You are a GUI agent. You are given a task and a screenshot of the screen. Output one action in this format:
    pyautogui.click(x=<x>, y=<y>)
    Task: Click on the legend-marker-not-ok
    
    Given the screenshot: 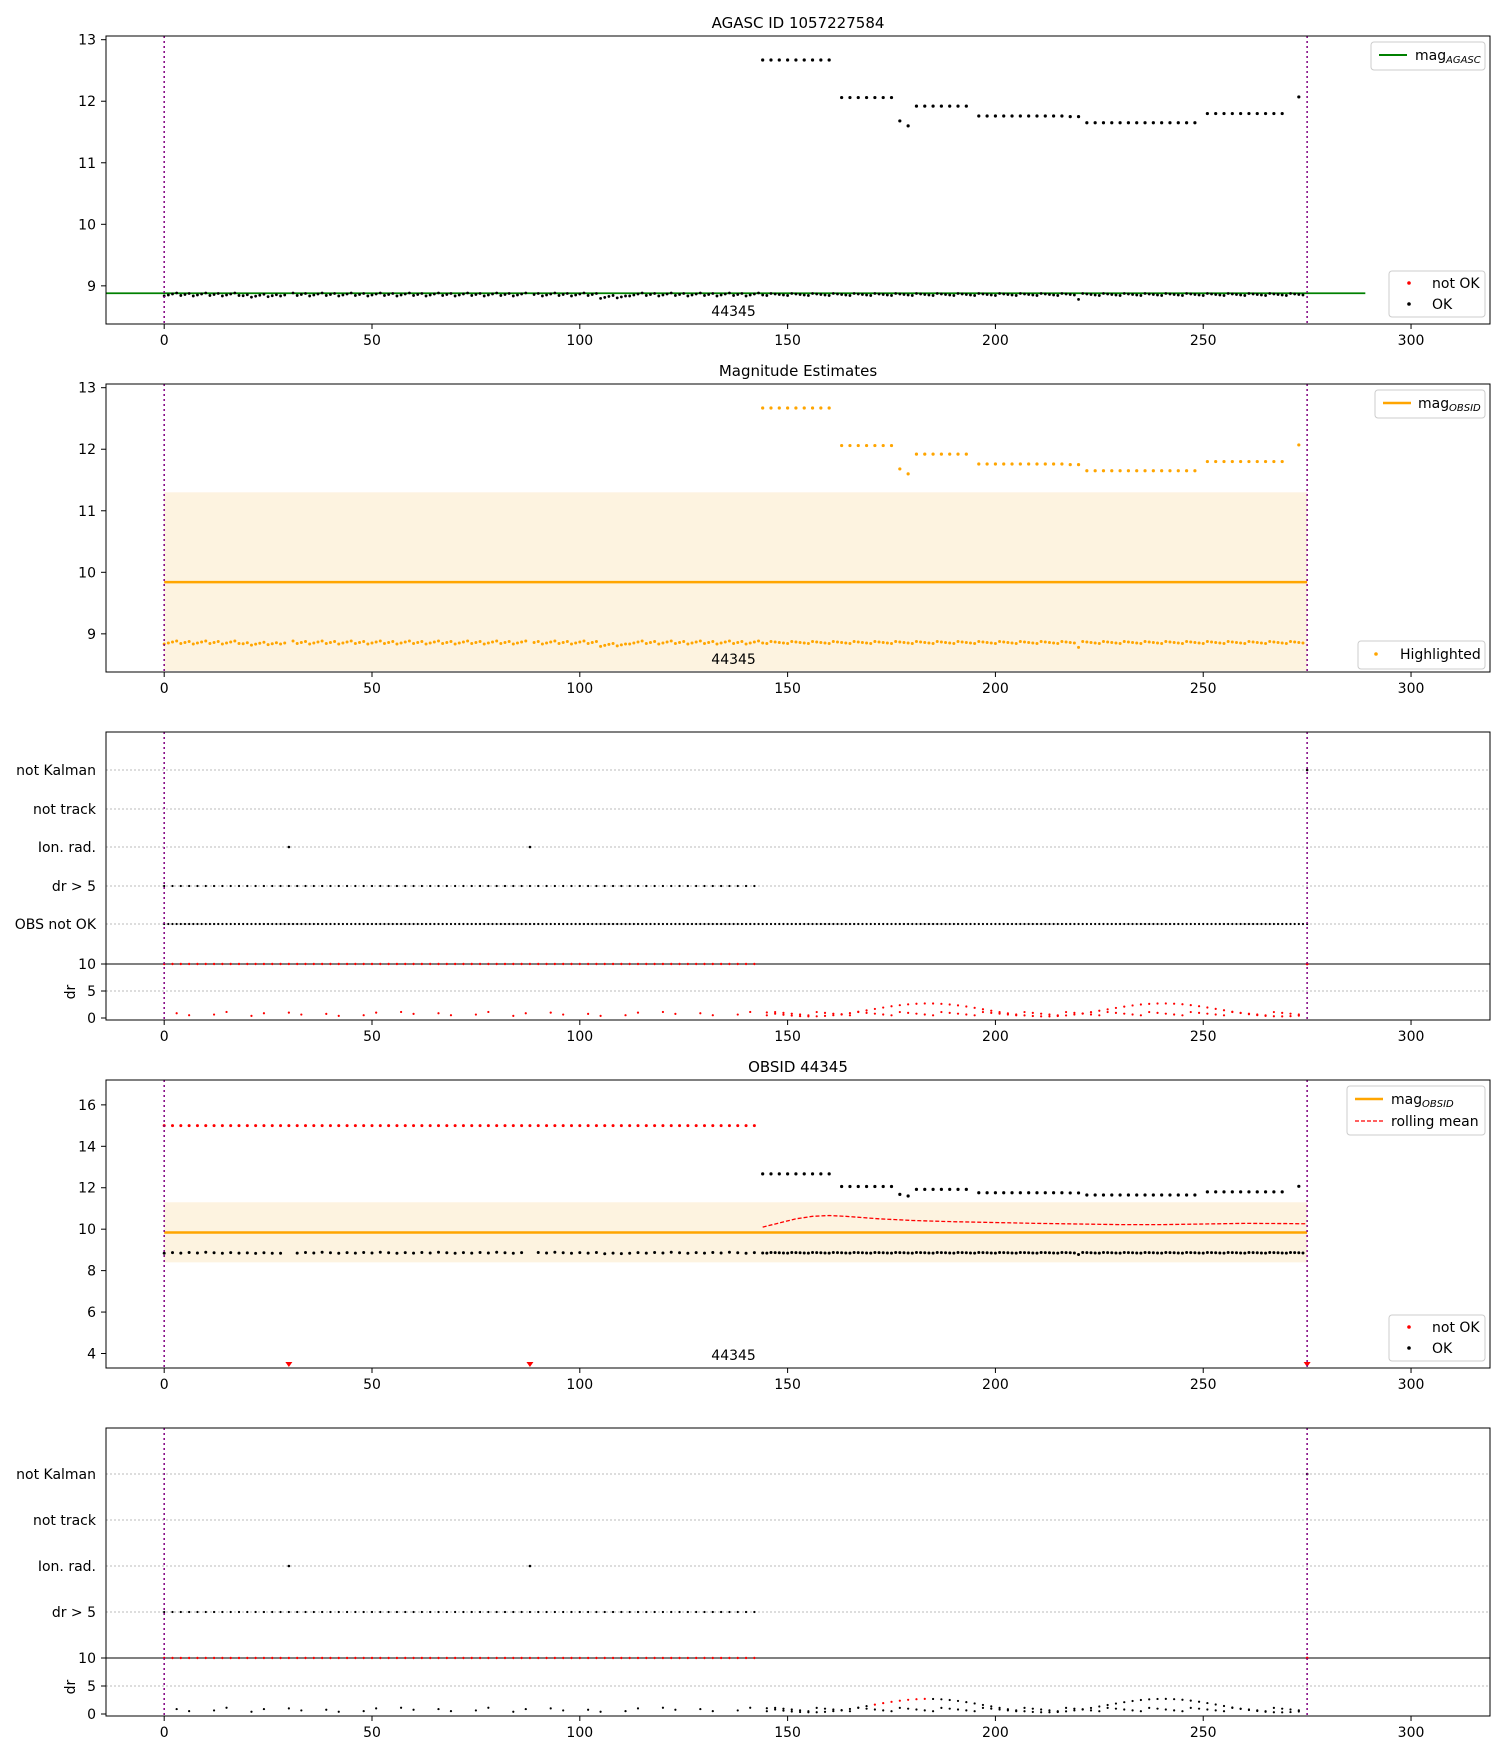 What is the action you would take?
    pyautogui.click(x=1409, y=283)
    